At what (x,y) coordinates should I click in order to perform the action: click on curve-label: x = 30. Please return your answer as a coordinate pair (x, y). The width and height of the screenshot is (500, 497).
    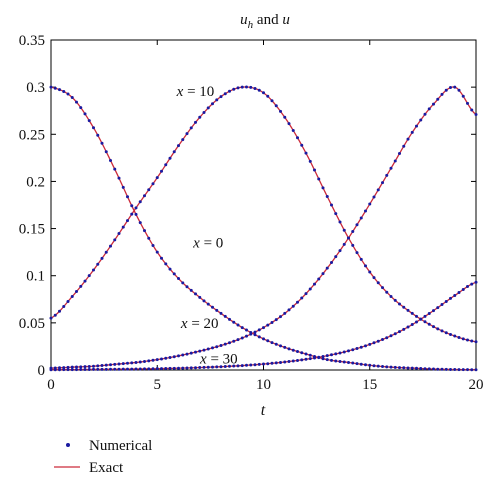
    Looking at the image, I should click on (218, 360).